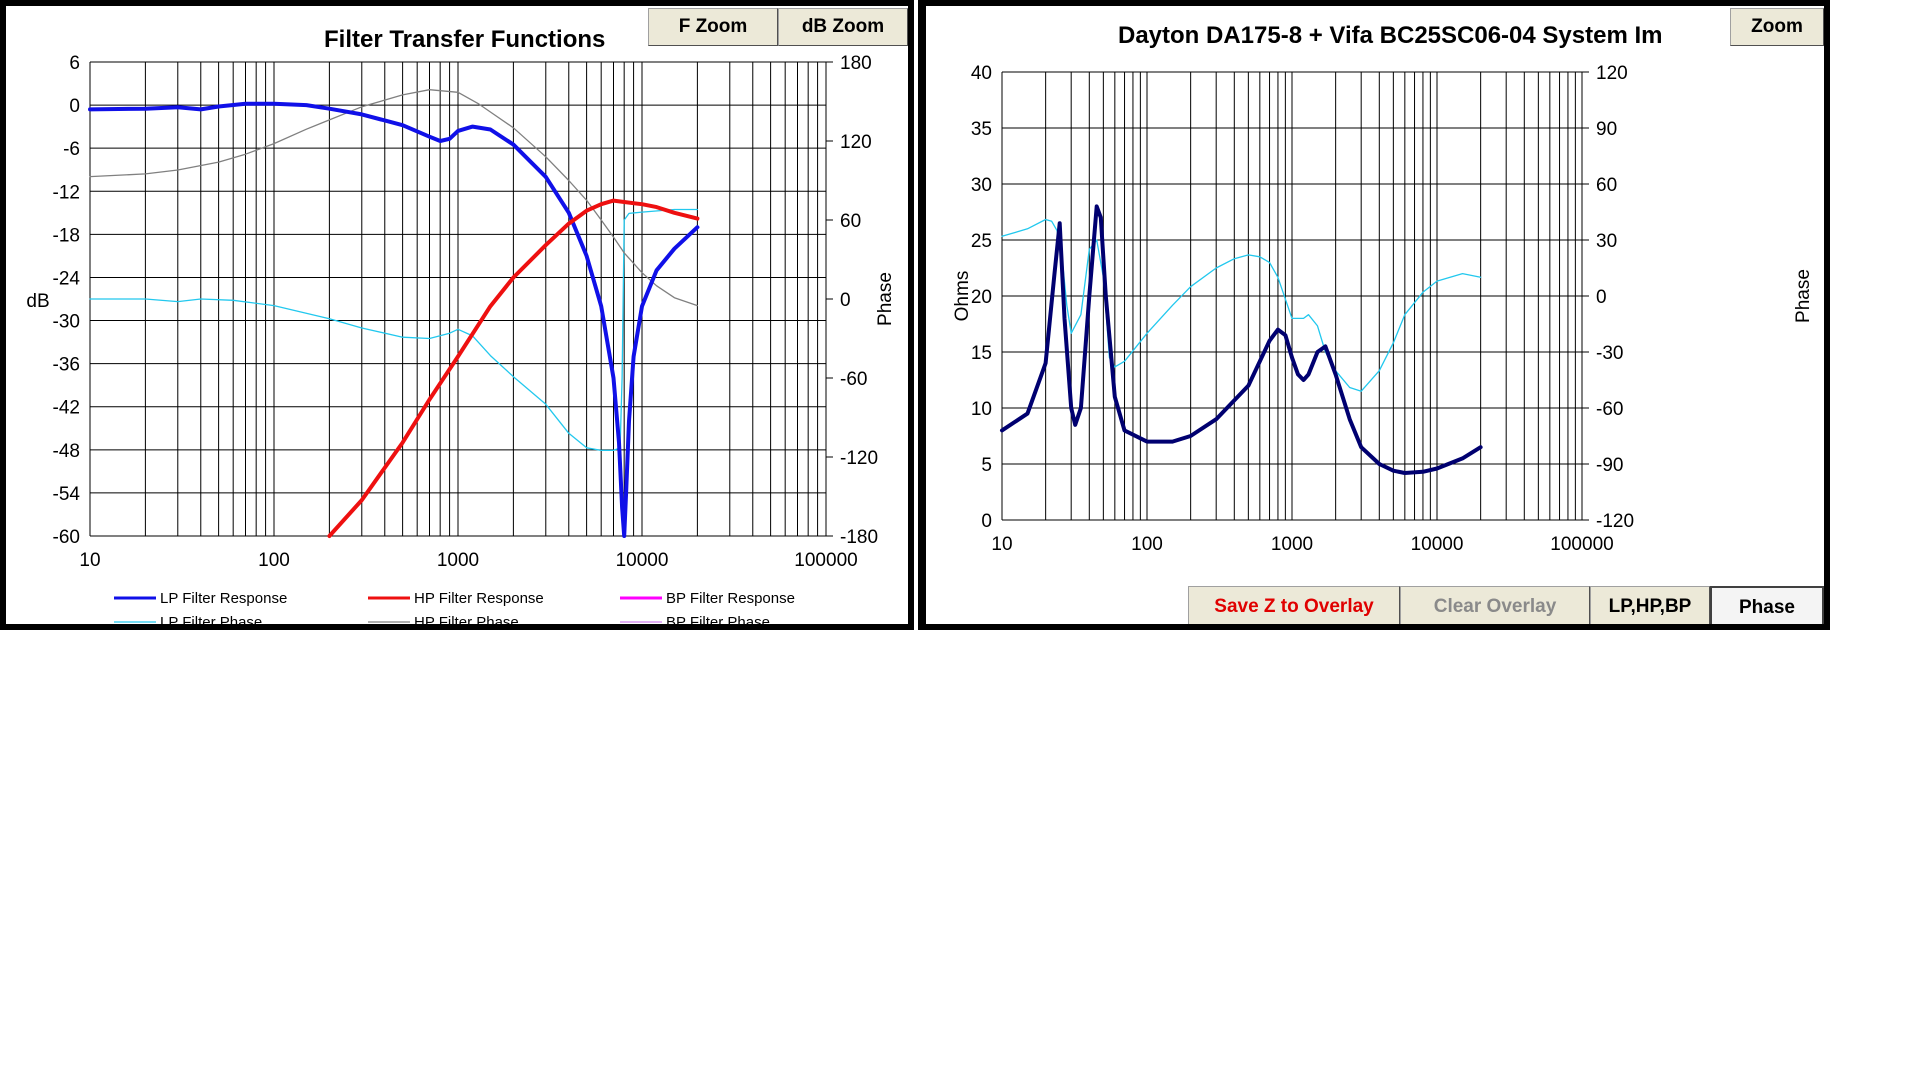  Describe the element at coordinates (74, 63) in the screenshot. I see `y-tick-label: 6` at that location.